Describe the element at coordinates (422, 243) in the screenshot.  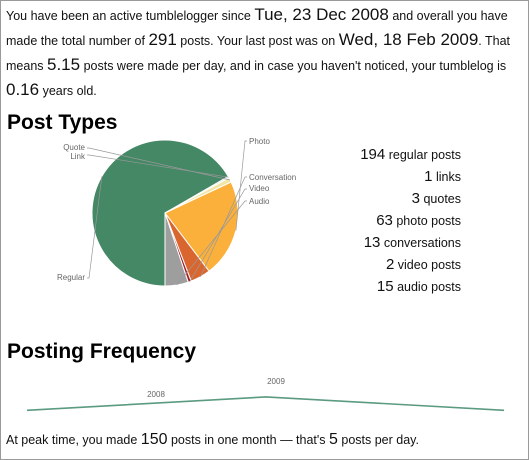
I see `stat-label: conversations` at that location.